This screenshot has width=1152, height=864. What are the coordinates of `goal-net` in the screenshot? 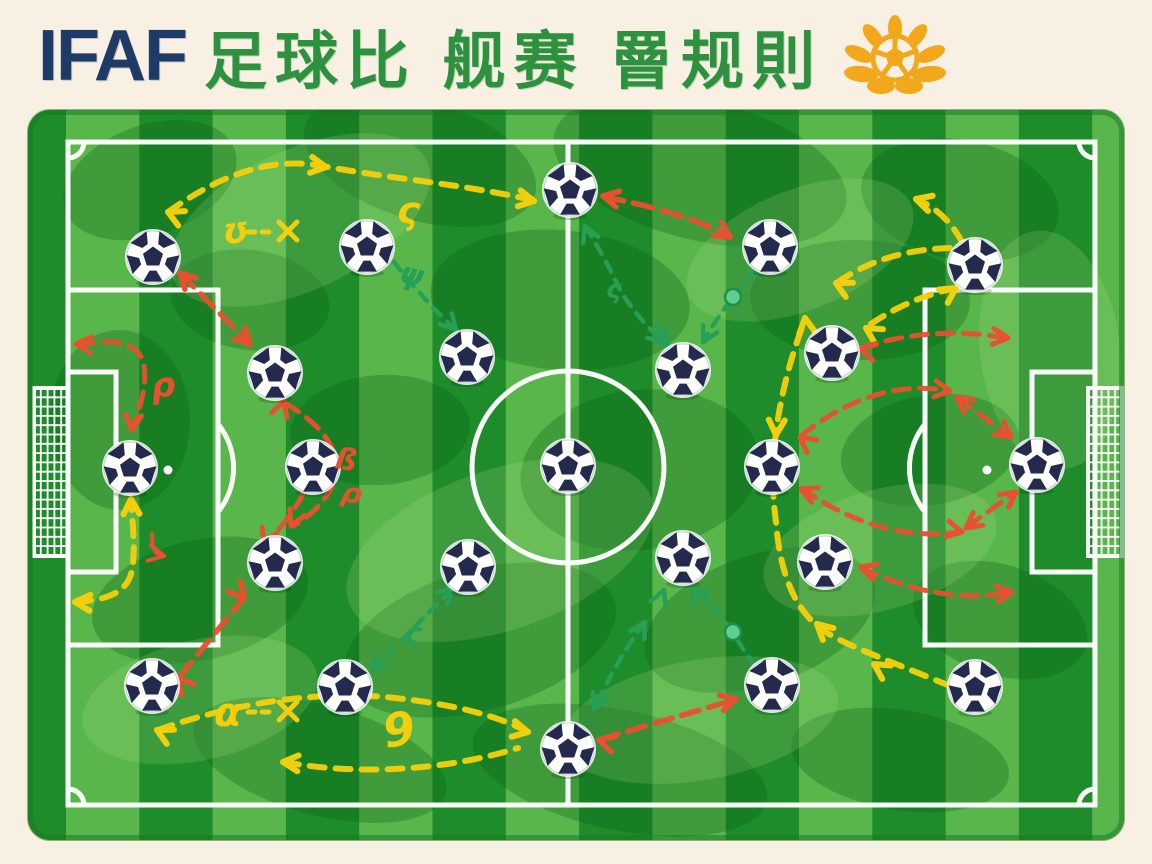 It's located at (51, 472).